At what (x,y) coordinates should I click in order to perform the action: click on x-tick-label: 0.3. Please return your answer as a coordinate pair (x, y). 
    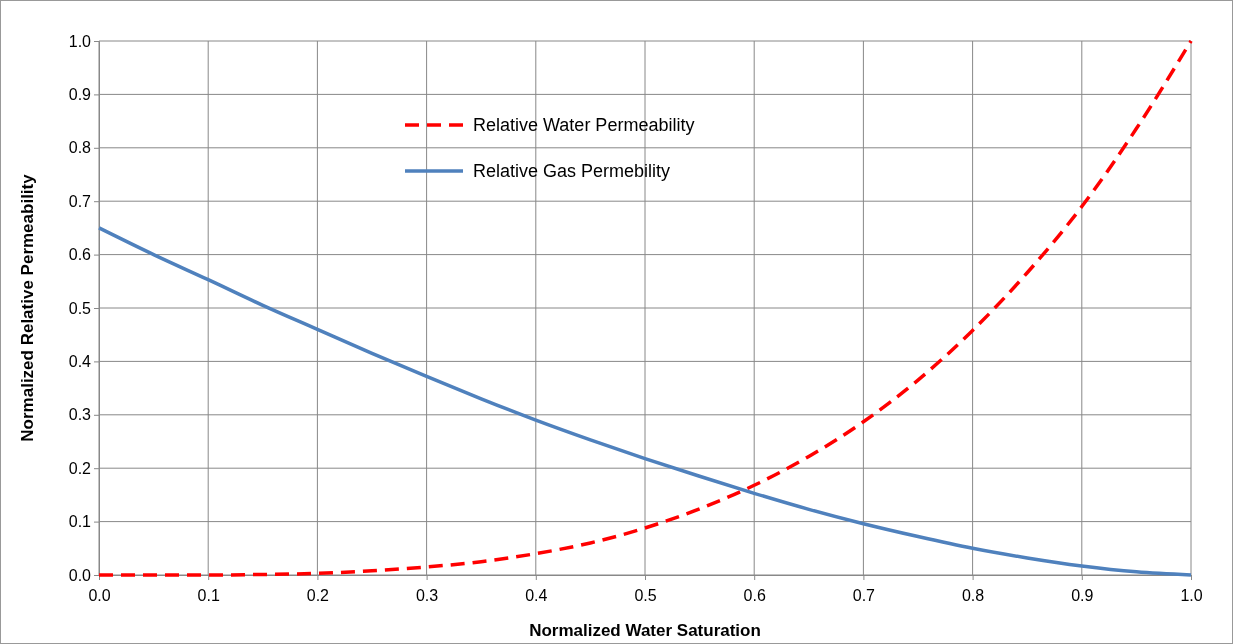
    Looking at the image, I should click on (427, 595).